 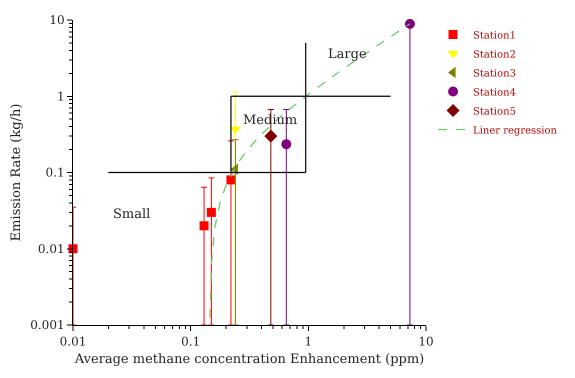 I want to click on y-tick-label: 0.1, so click(x=55, y=173).